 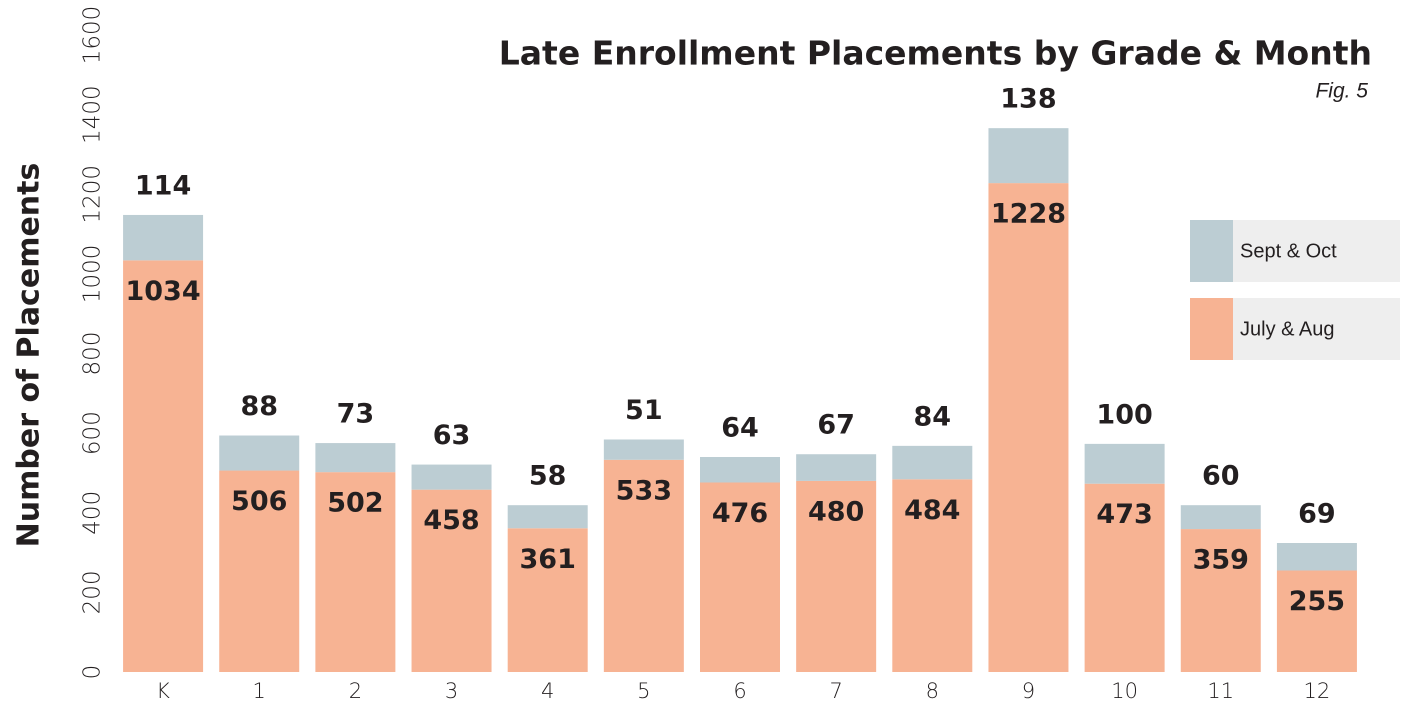 What do you see at coordinates (933, 416) in the screenshot?
I see `value-label: 84` at bounding box center [933, 416].